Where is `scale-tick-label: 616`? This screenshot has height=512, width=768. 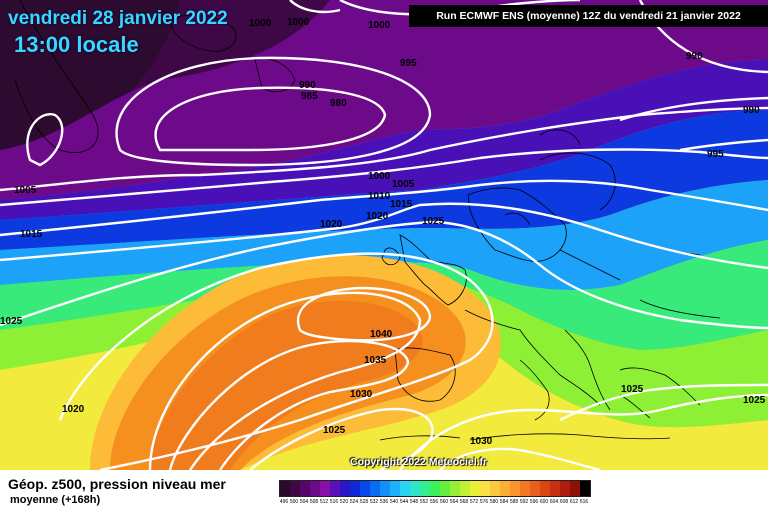 scale-tick-label: 616 is located at coordinates (584, 502).